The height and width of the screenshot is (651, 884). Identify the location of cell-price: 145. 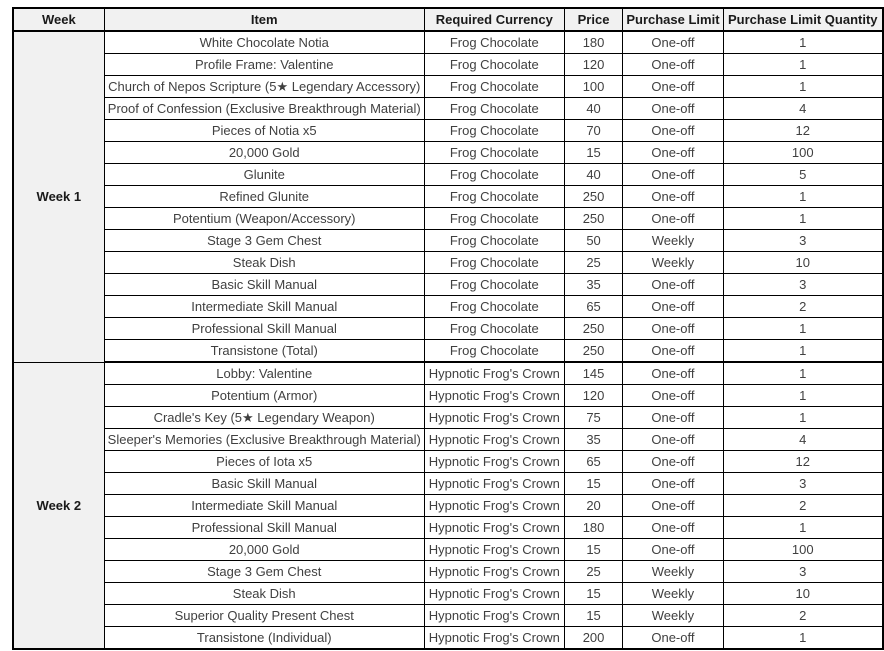
(593, 373).